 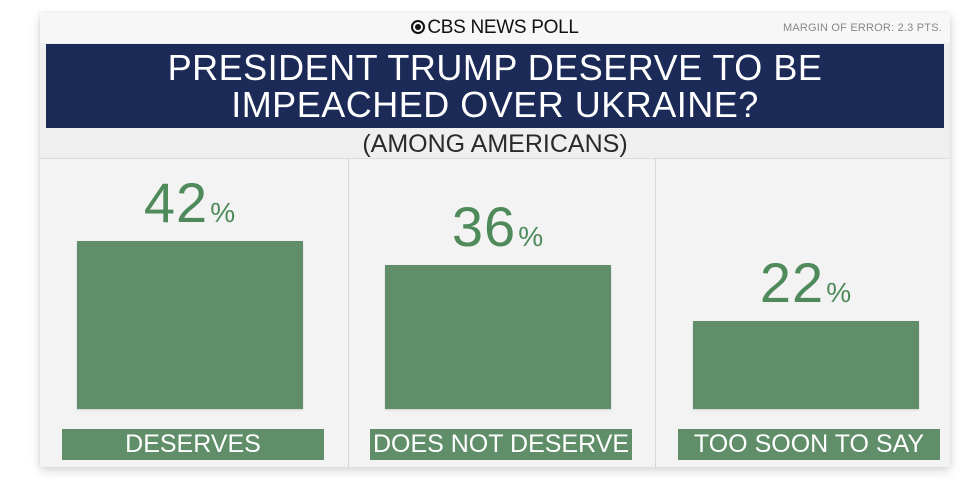 I want to click on value-label: 22%, so click(x=806, y=288).